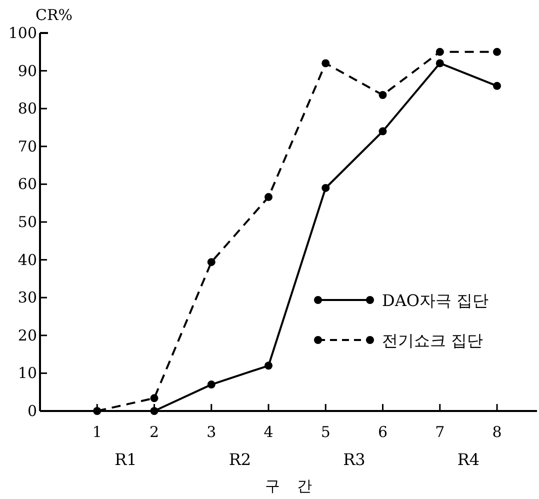 Image resolution: width=539 pixels, height=499 pixels. I want to click on x-tick-label: 3, so click(211, 432).